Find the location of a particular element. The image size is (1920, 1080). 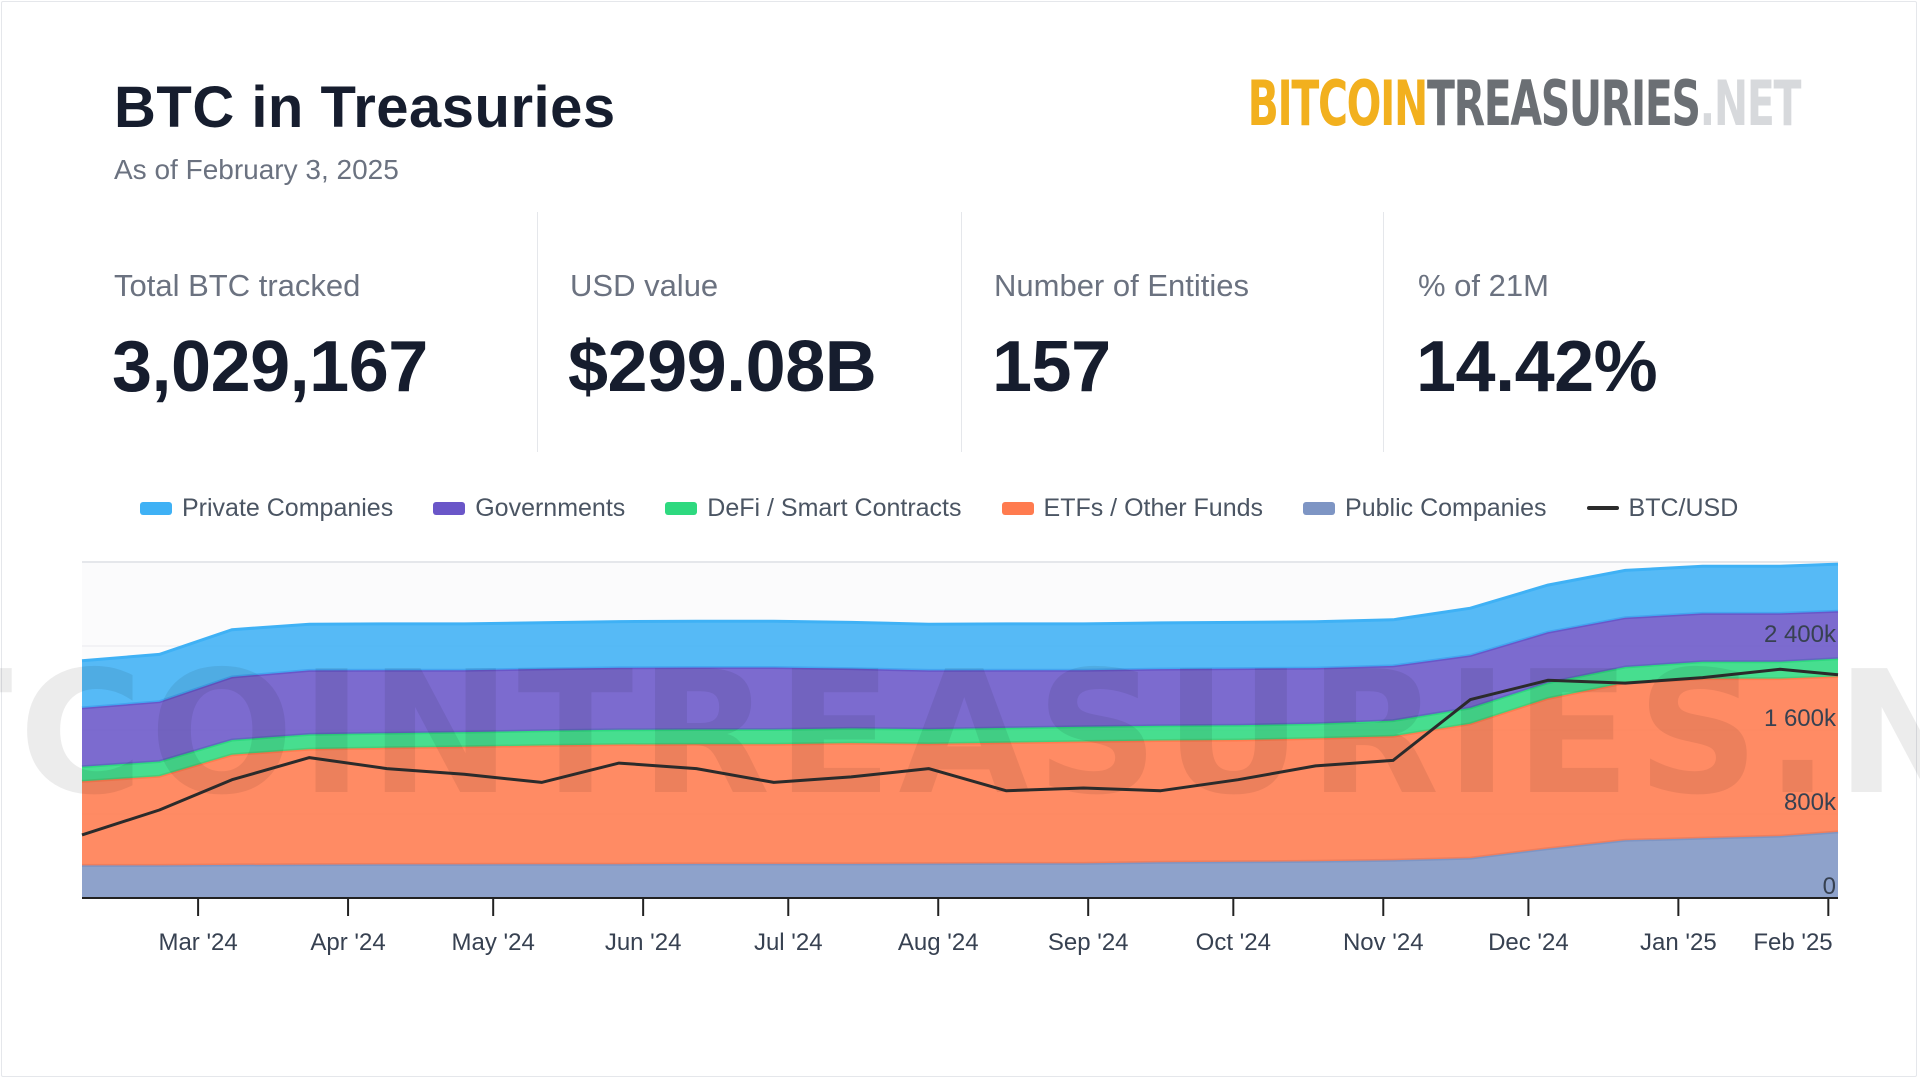

stat-label: USD value is located at coordinates (644, 285).